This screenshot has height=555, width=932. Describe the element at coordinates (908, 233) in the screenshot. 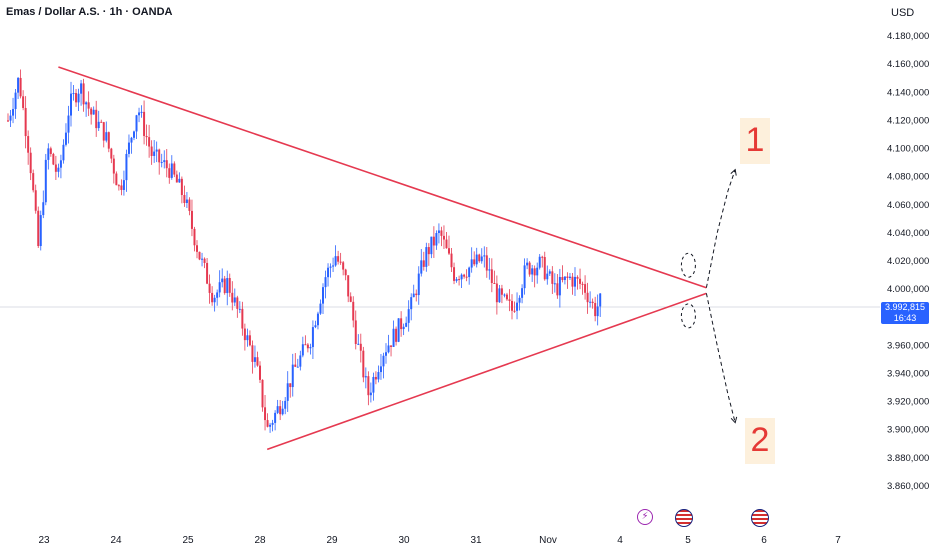

I see `price-tick-label: 4.040,000` at that location.